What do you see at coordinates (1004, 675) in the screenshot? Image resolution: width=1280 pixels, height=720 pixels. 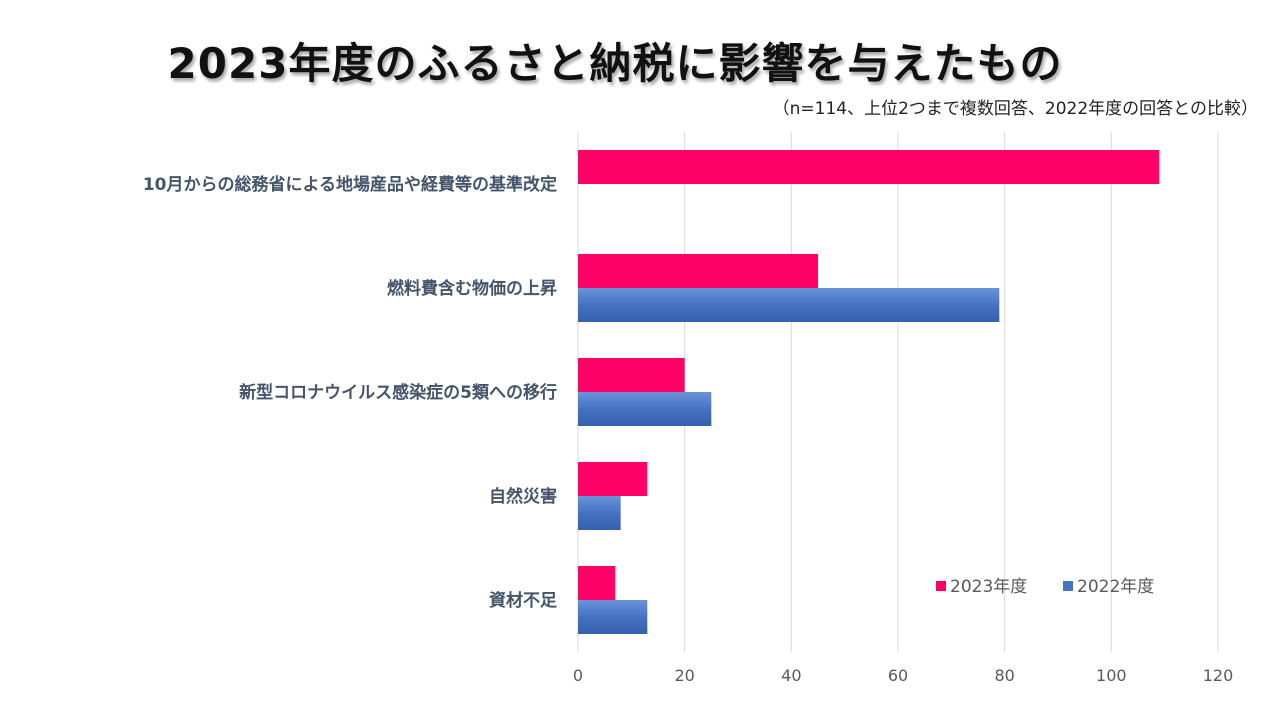 I see `x-tick-label: 80` at bounding box center [1004, 675].